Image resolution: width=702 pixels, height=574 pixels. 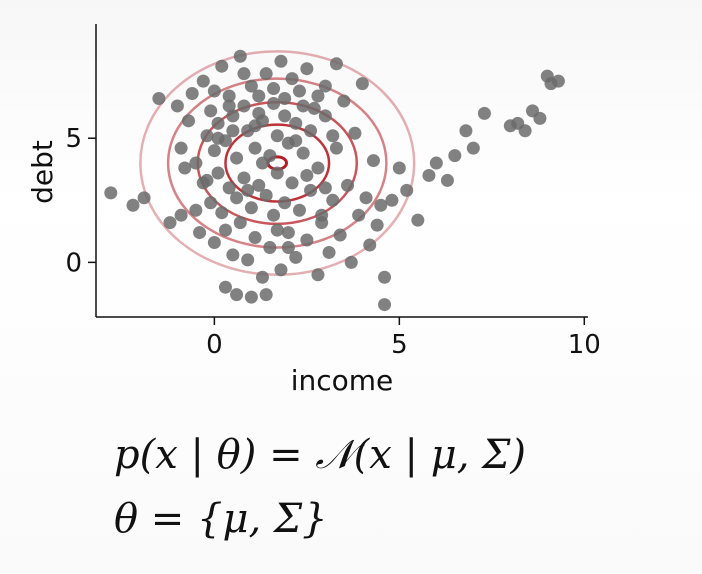 What do you see at coordinates (73, 139) in the screenshot?
I see `y-tick-label: 5` at bounding box center [73, 139].